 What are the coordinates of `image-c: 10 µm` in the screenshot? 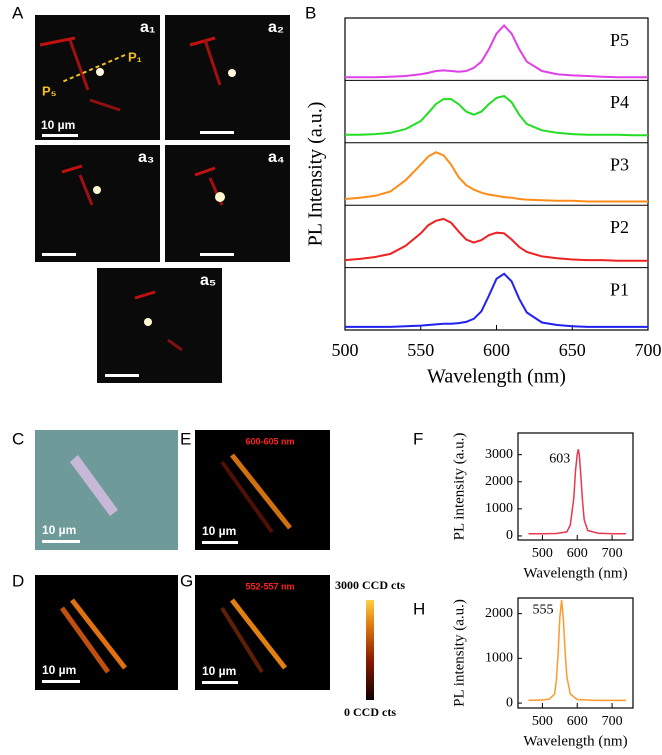 It's located at (106, 490).